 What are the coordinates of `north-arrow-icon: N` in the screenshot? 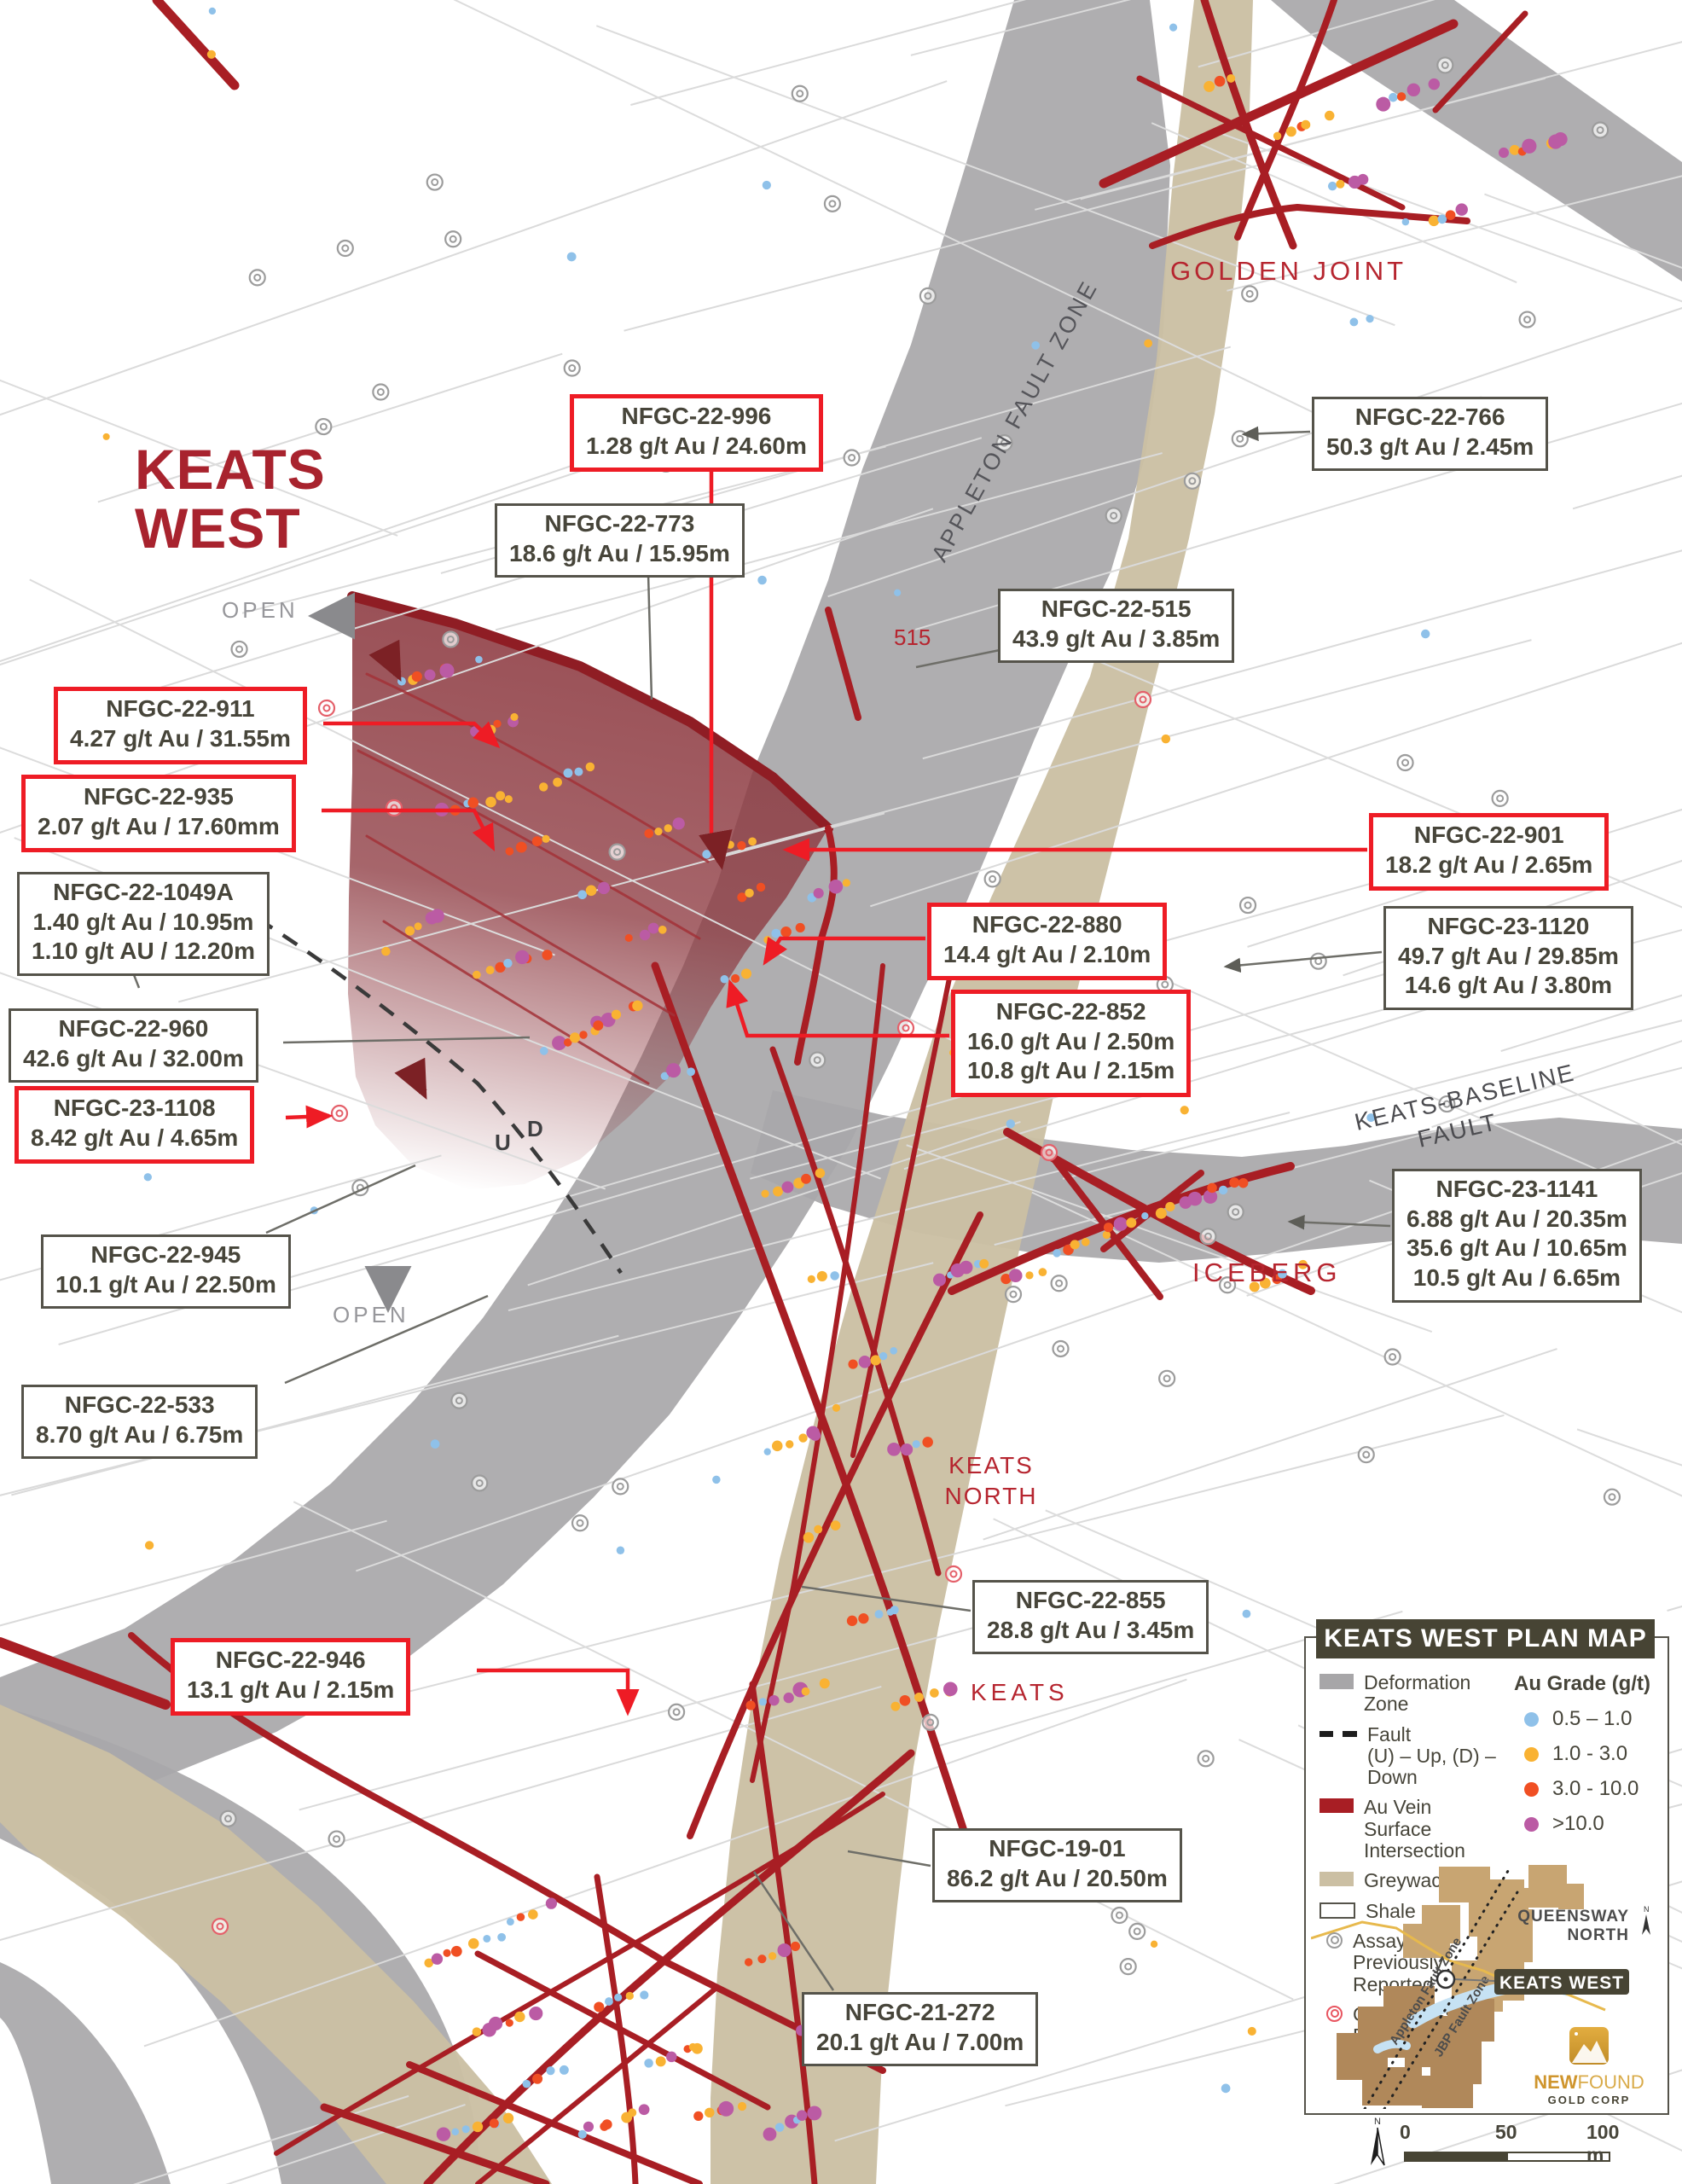 It's located at (1378, 2141).